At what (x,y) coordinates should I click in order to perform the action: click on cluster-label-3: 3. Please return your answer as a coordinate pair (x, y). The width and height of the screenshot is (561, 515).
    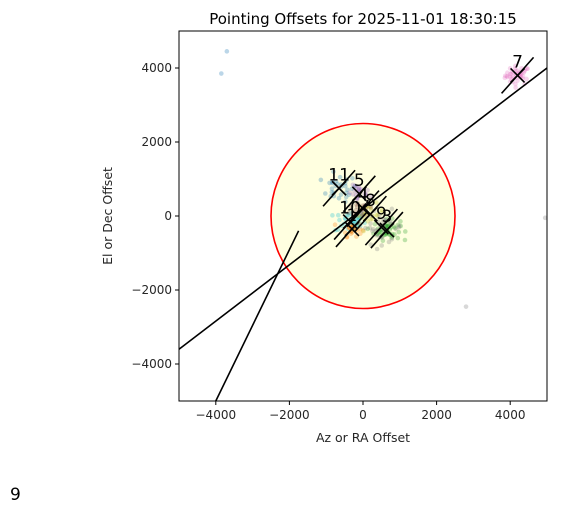
    Looking at the image, I should click on (387, 217).